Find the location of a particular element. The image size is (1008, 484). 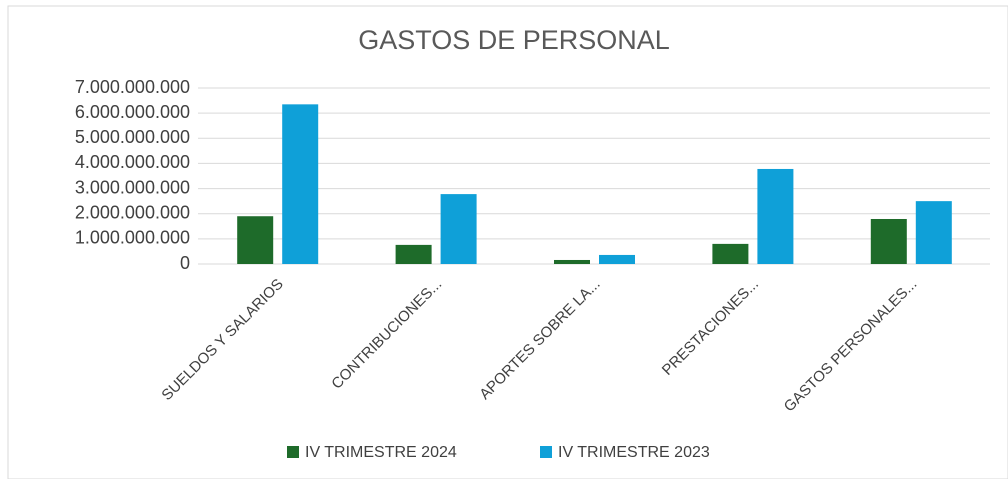

y-tick-label: 3.000.000.000 is located at coordinates (132, 187).